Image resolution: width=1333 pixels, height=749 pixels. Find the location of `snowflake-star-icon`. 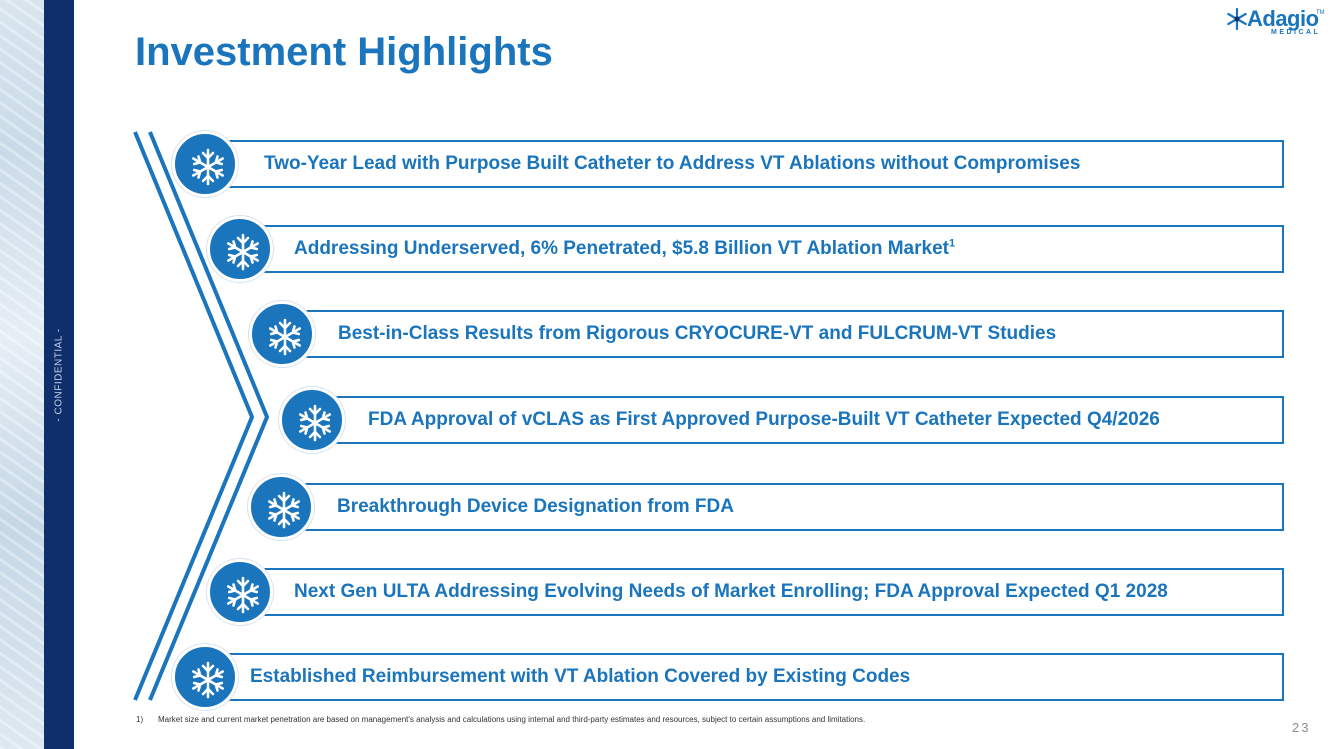

snowflake-star-icon is located at coordinates (1237, 19).